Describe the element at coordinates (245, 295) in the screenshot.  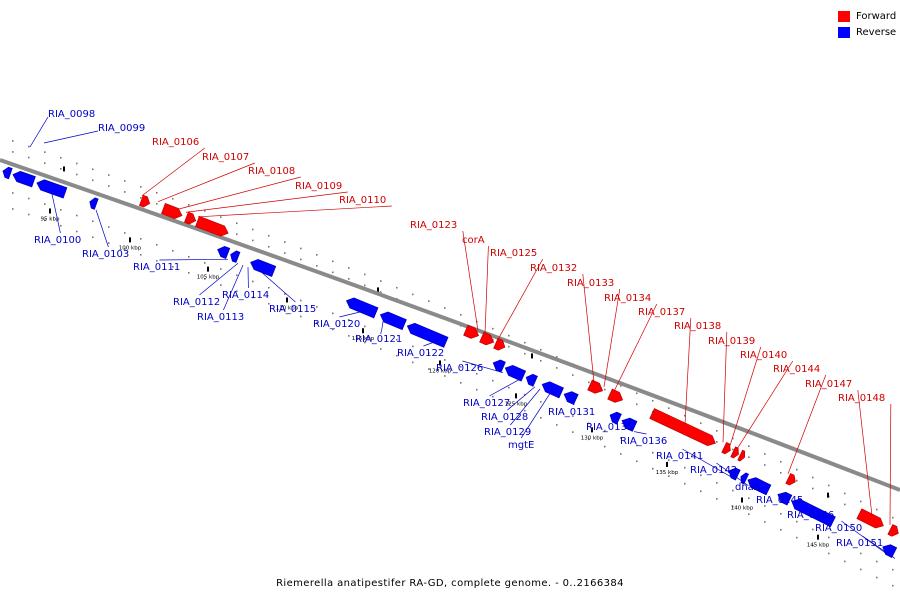
I see `gene-label: RIA_0114` at that location.